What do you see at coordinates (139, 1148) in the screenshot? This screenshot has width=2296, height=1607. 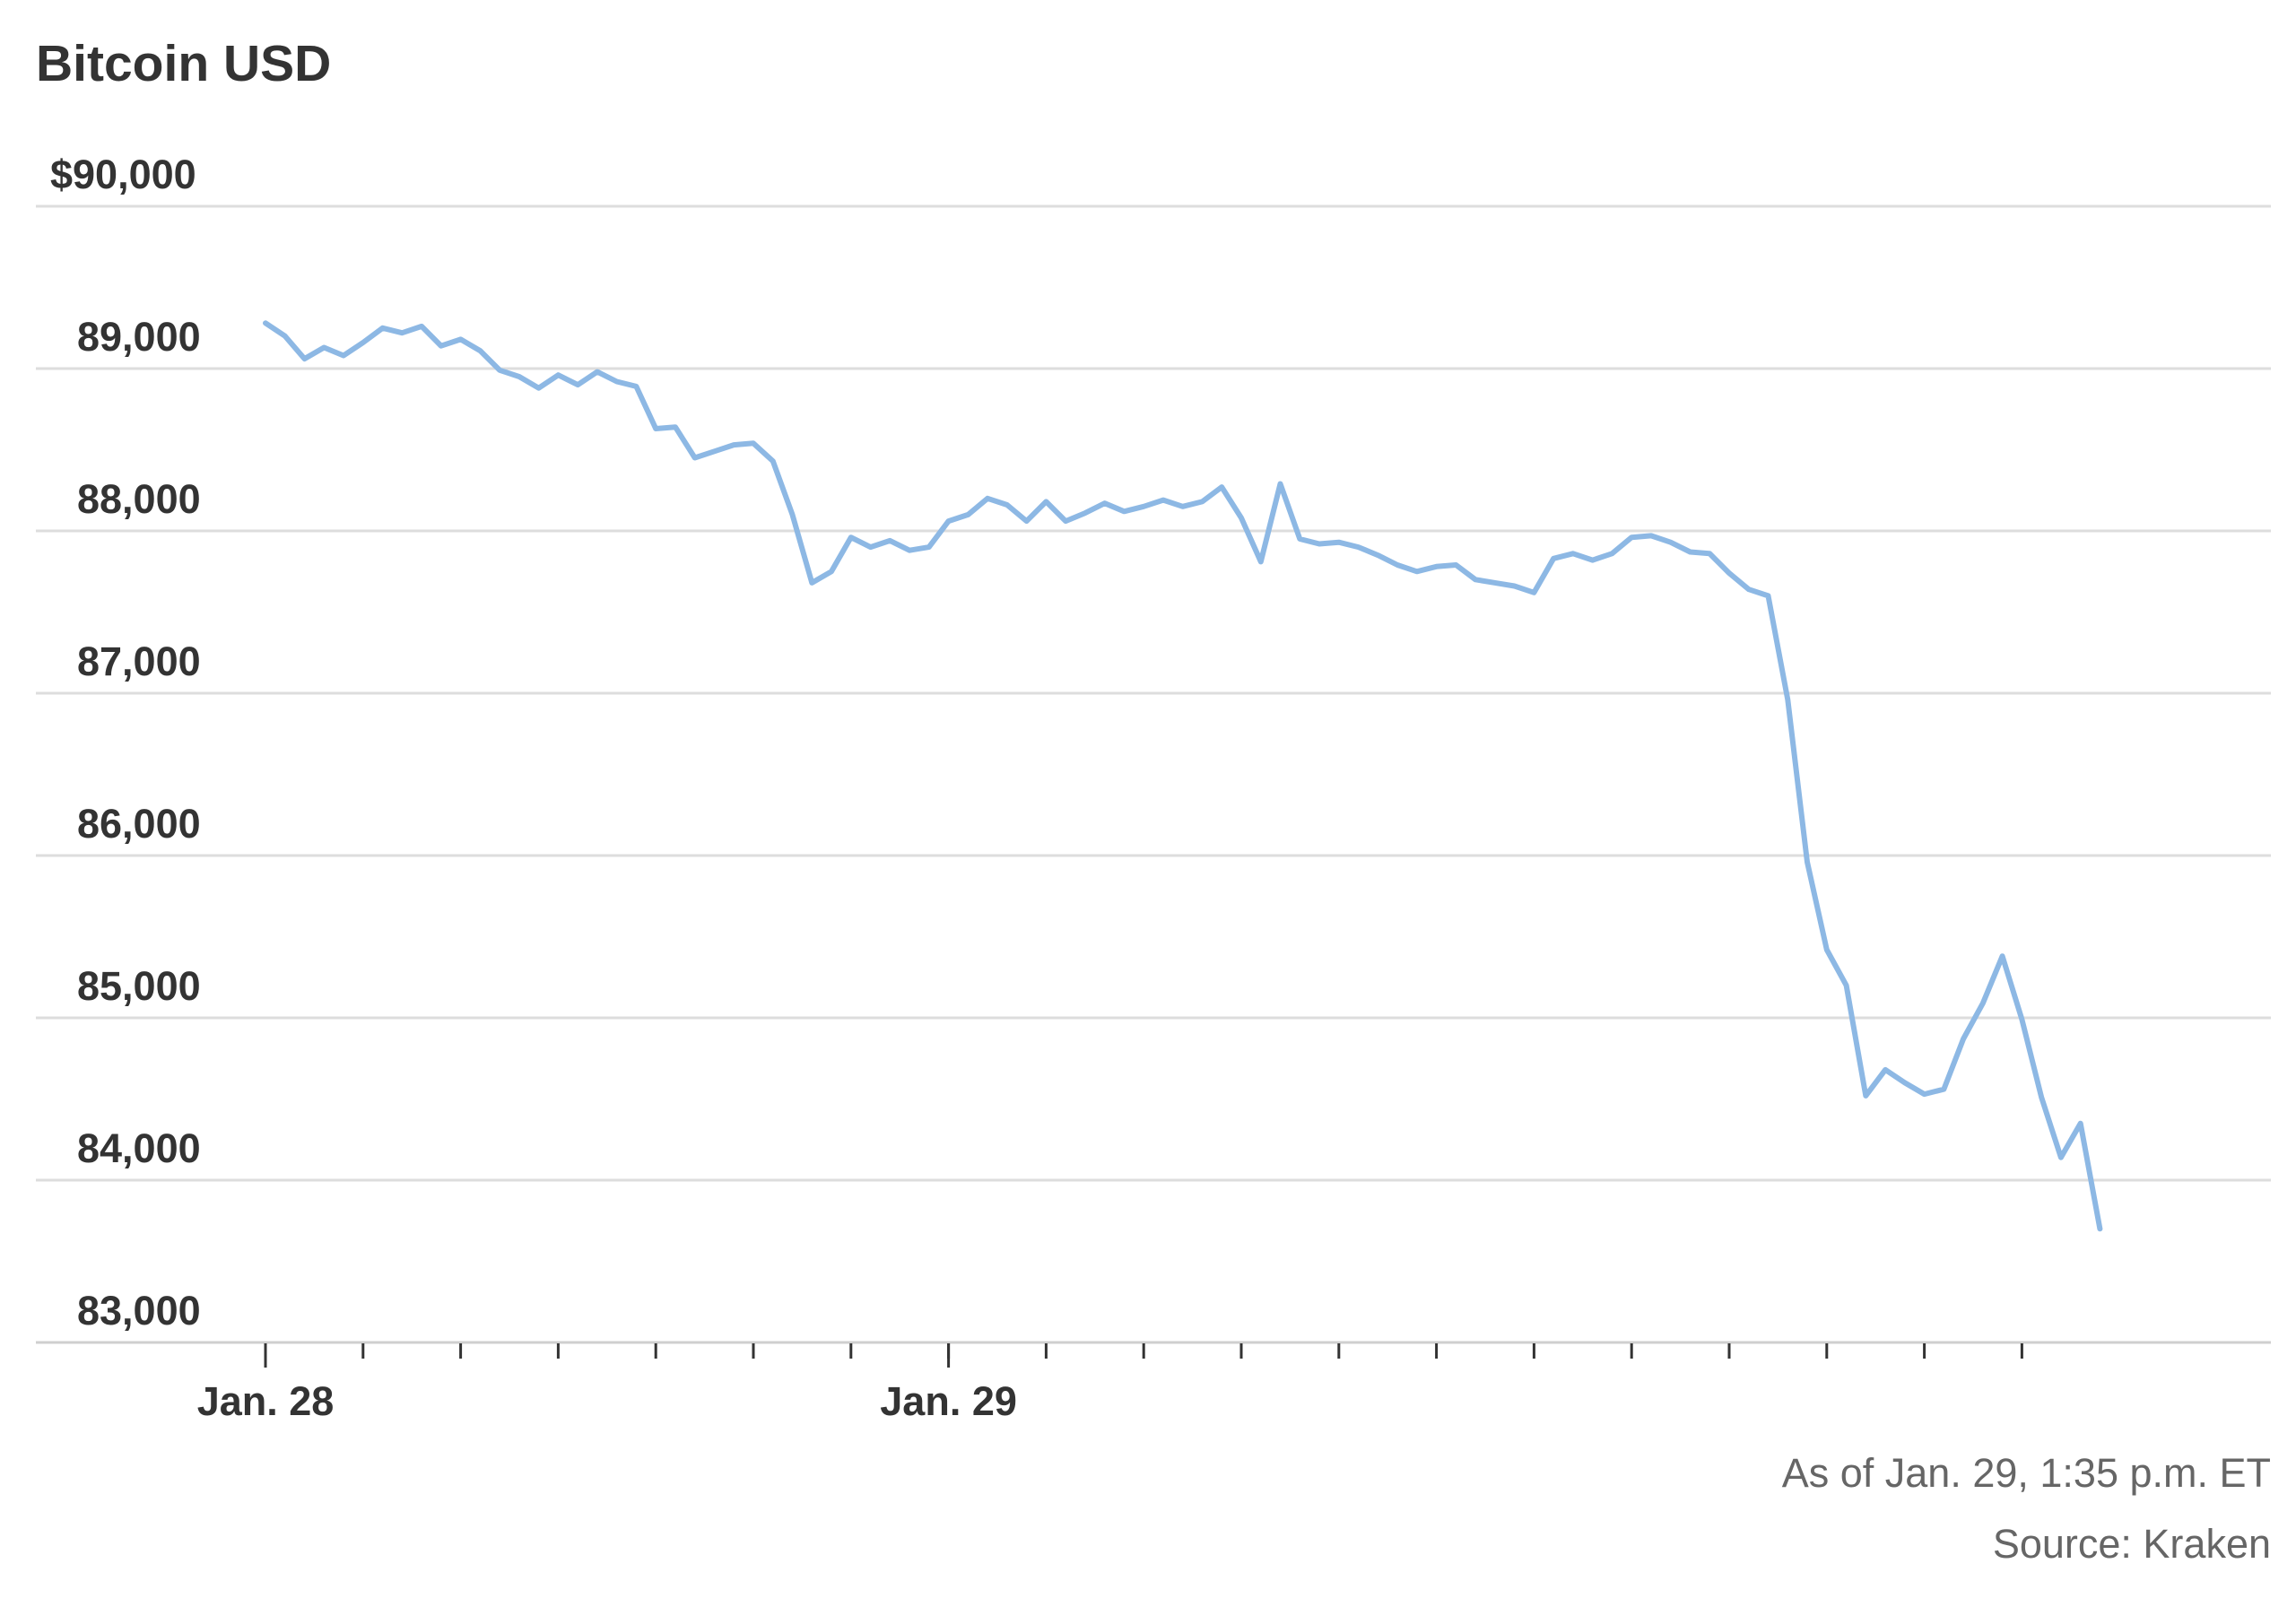 I see `y-tick-label: 84,000` at bounding box center [139, 1148].